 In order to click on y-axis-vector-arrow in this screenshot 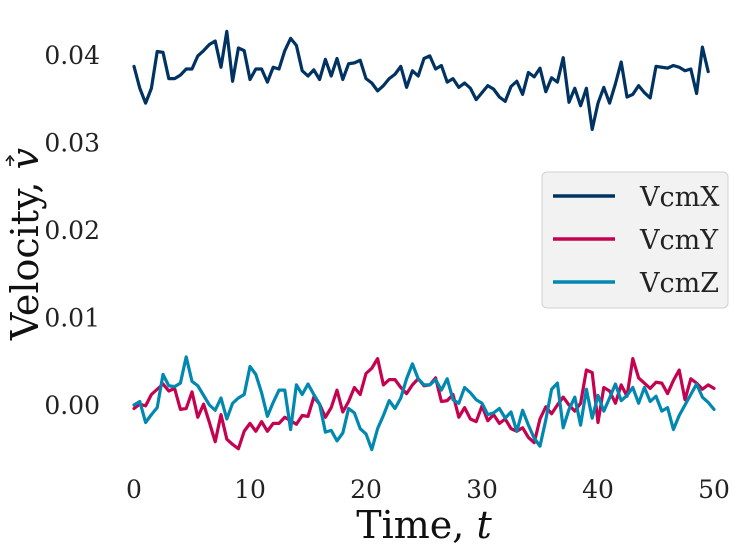, I will do `click(10, 160)`.